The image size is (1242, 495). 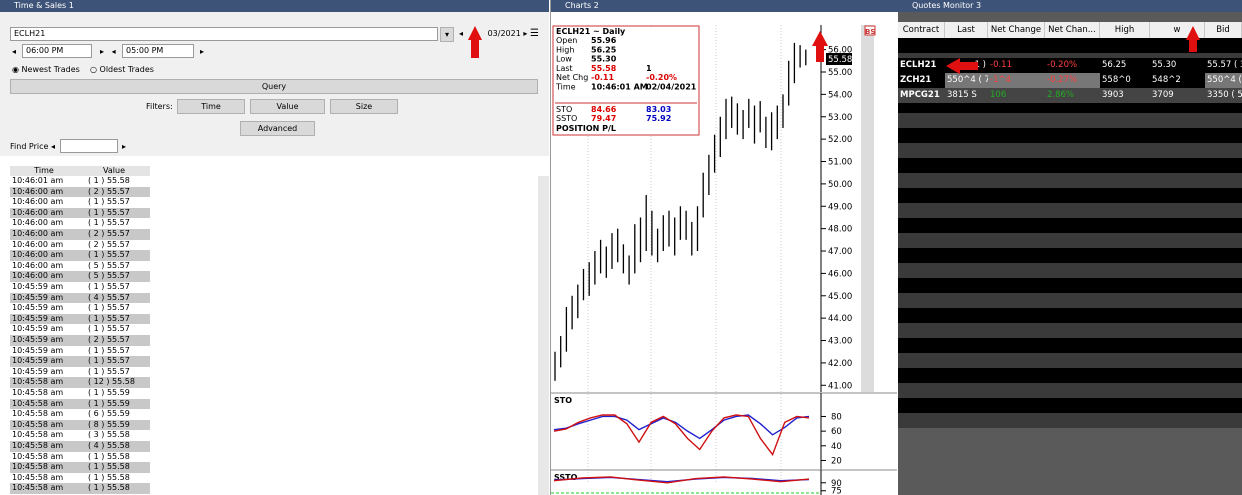 I want to click on symbol-input: ECLH21, so click(x=224, y=34).